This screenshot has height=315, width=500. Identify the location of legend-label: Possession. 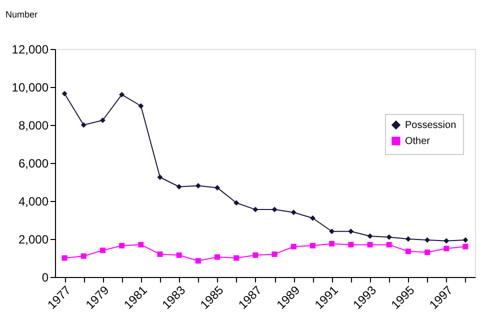
(430, 125).